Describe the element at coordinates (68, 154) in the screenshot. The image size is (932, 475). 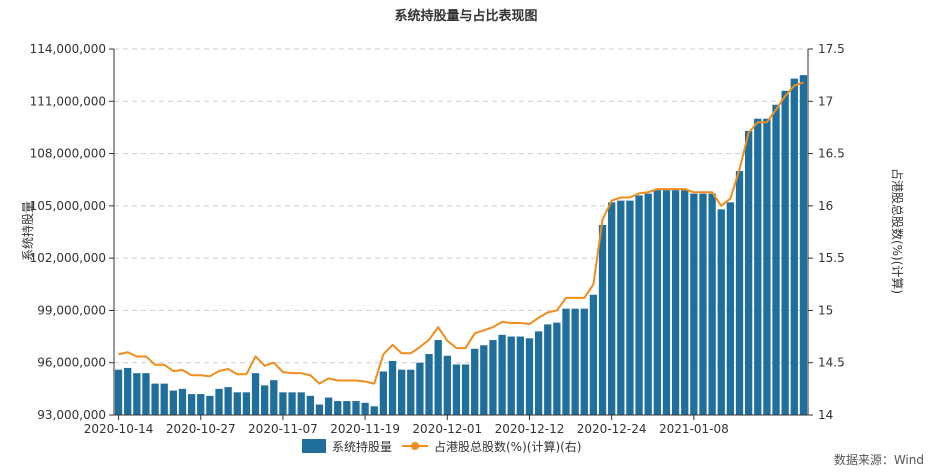
I see `left-y-tick-label: 108,000,000` at that location.